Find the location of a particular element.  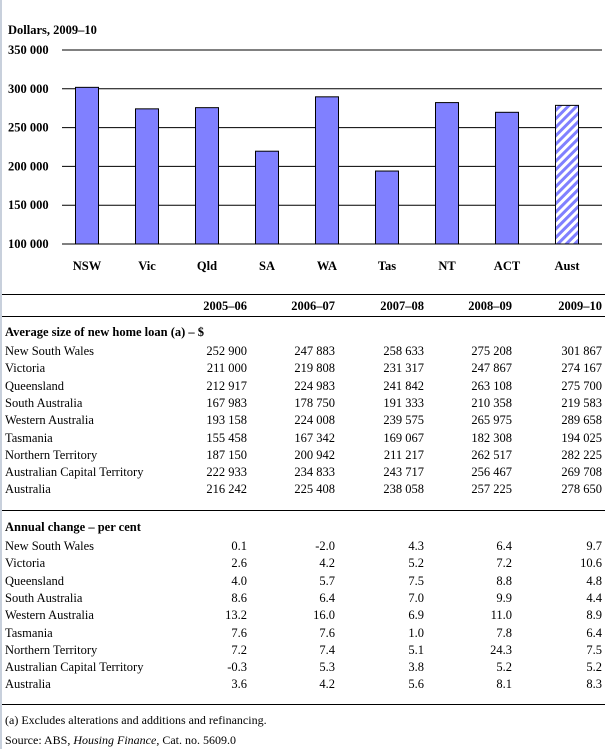

cell-value: 7.0 is located at coordinates (416, 597).